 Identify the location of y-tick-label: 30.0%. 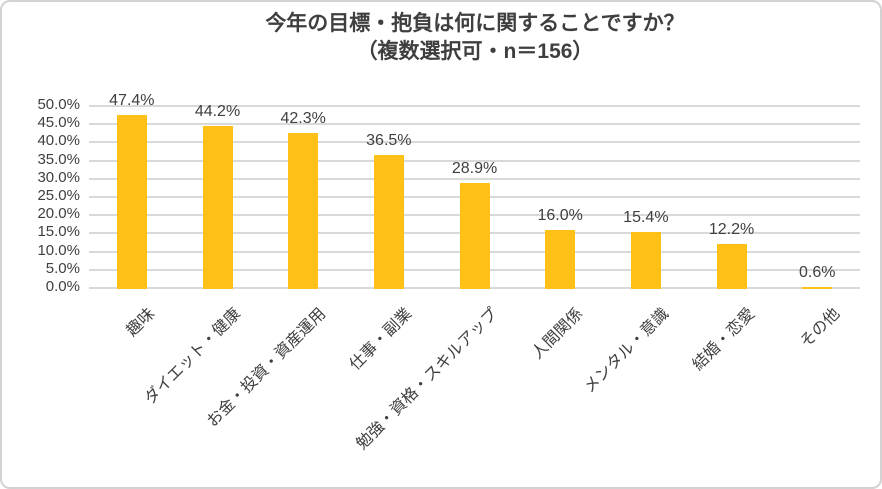
(58, 177).